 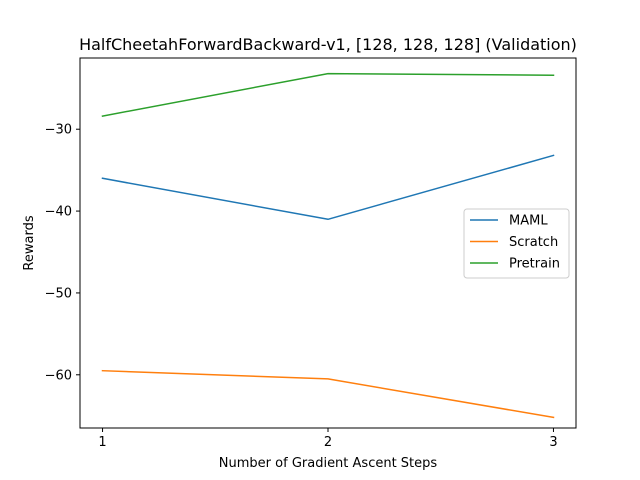 What do you see at coordinates (328, 94) in the screenshot?
I see `series-line-pretrain` at bounding box center [328, 94].